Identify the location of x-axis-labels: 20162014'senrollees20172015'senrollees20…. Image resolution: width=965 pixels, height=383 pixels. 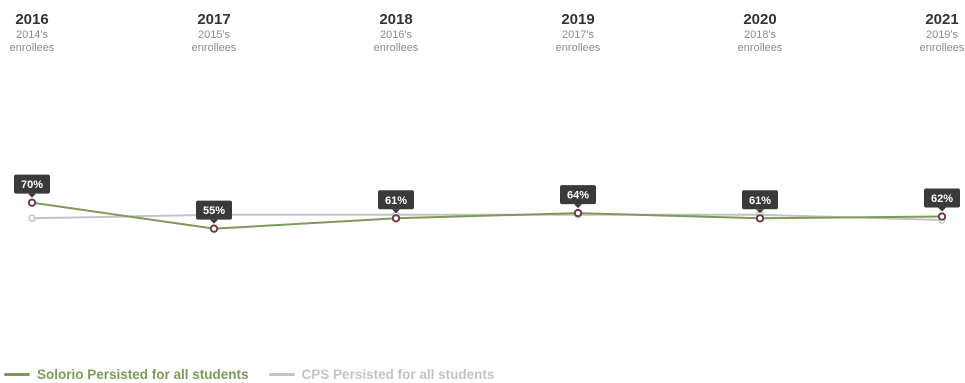
(487, 32).